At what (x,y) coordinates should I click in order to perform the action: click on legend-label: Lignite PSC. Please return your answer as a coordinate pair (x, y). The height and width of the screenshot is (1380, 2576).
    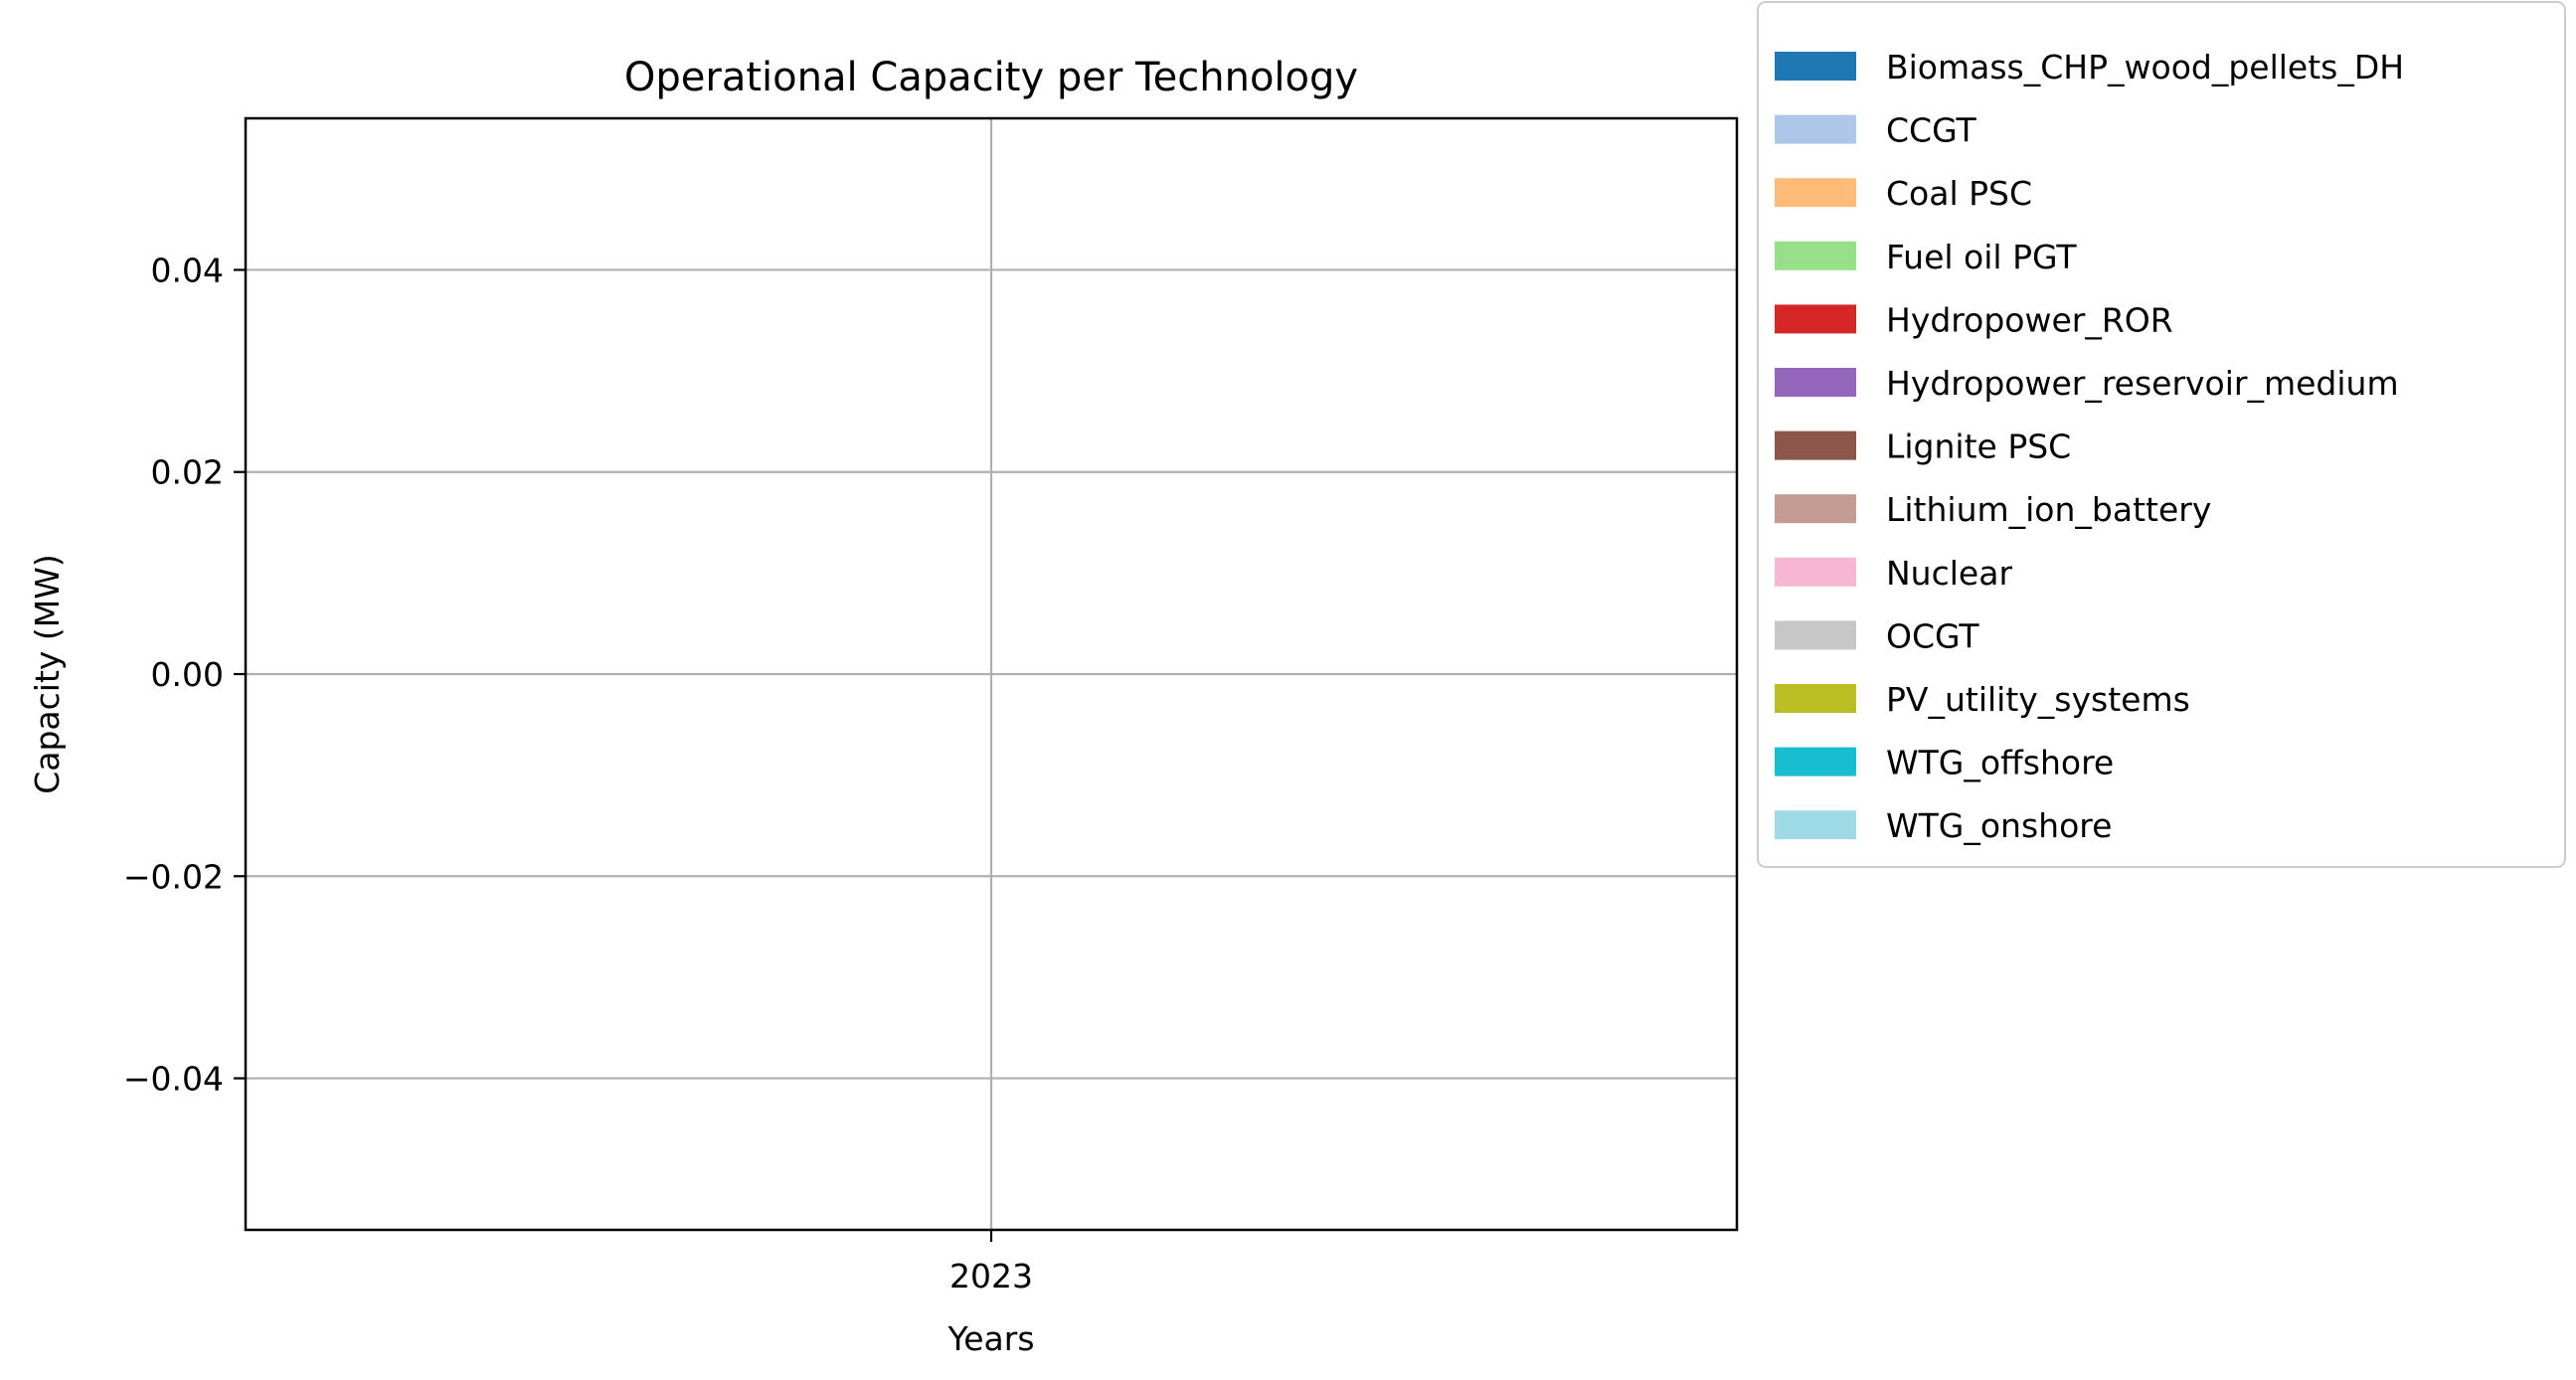
    Looking at the image, I should click on (1978, 447).